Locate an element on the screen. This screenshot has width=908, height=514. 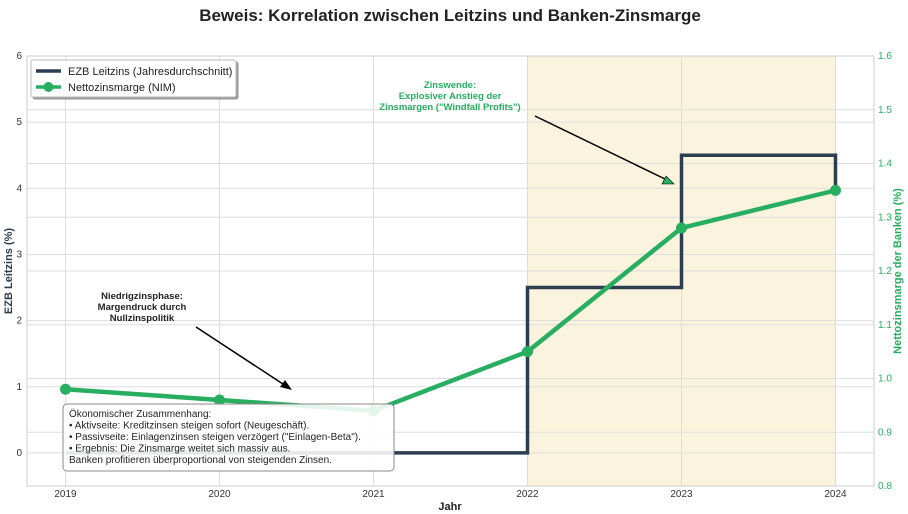
legend-label-nim: Nettozinsmarge (NIM) is located at coordinates (122, 88).